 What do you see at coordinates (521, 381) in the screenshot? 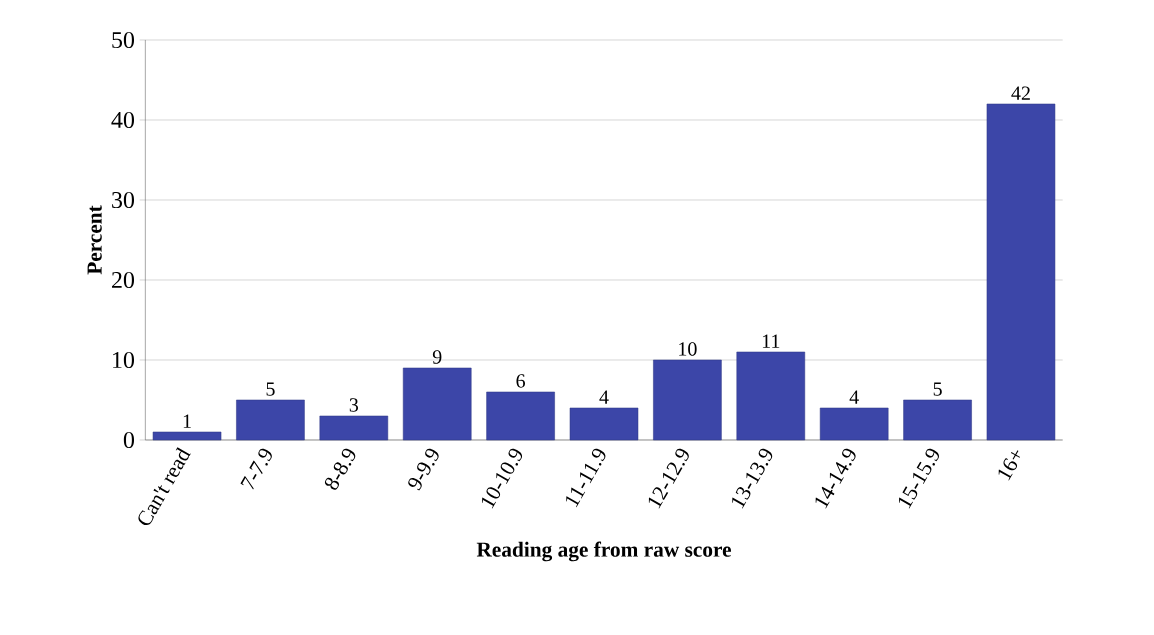
I see `data-label: 6` at bounding box center [521, 381].